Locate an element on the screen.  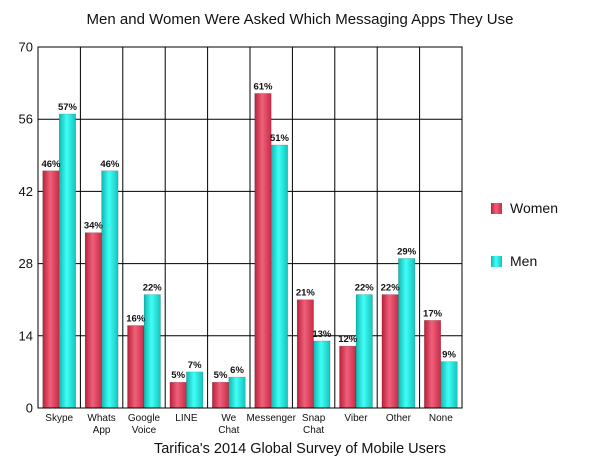
data-label-women: 46% is located at coordinates (51, 164).